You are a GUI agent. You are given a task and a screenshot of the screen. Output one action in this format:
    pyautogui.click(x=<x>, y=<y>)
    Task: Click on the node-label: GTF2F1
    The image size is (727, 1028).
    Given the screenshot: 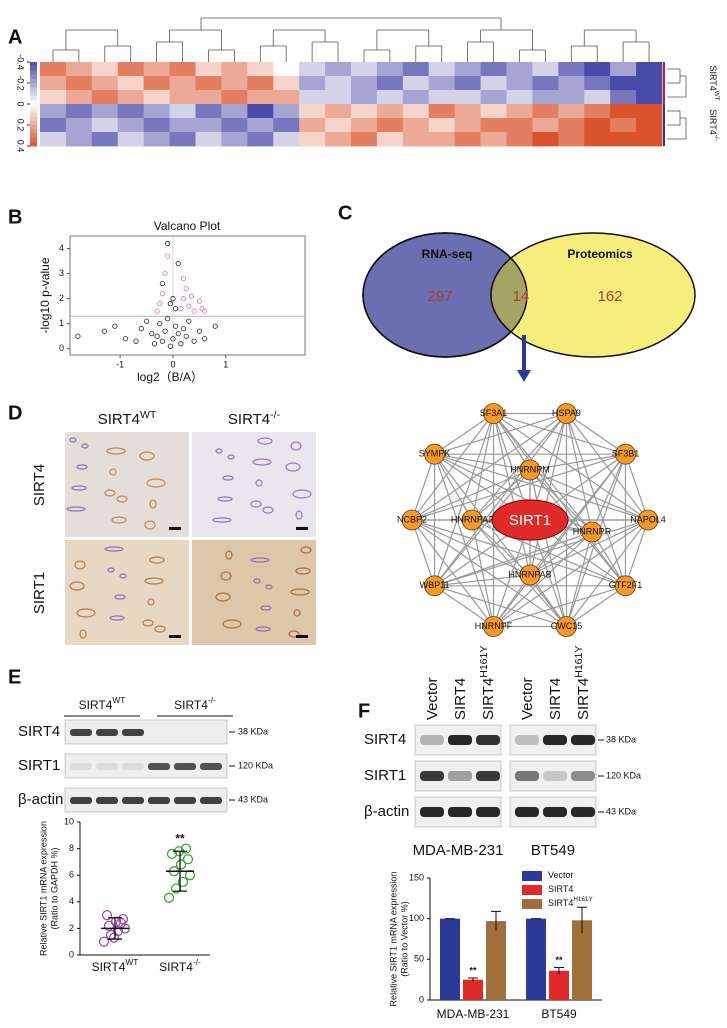 What is the action you would take?
    pyautogui.click(x=626, y=585)
    